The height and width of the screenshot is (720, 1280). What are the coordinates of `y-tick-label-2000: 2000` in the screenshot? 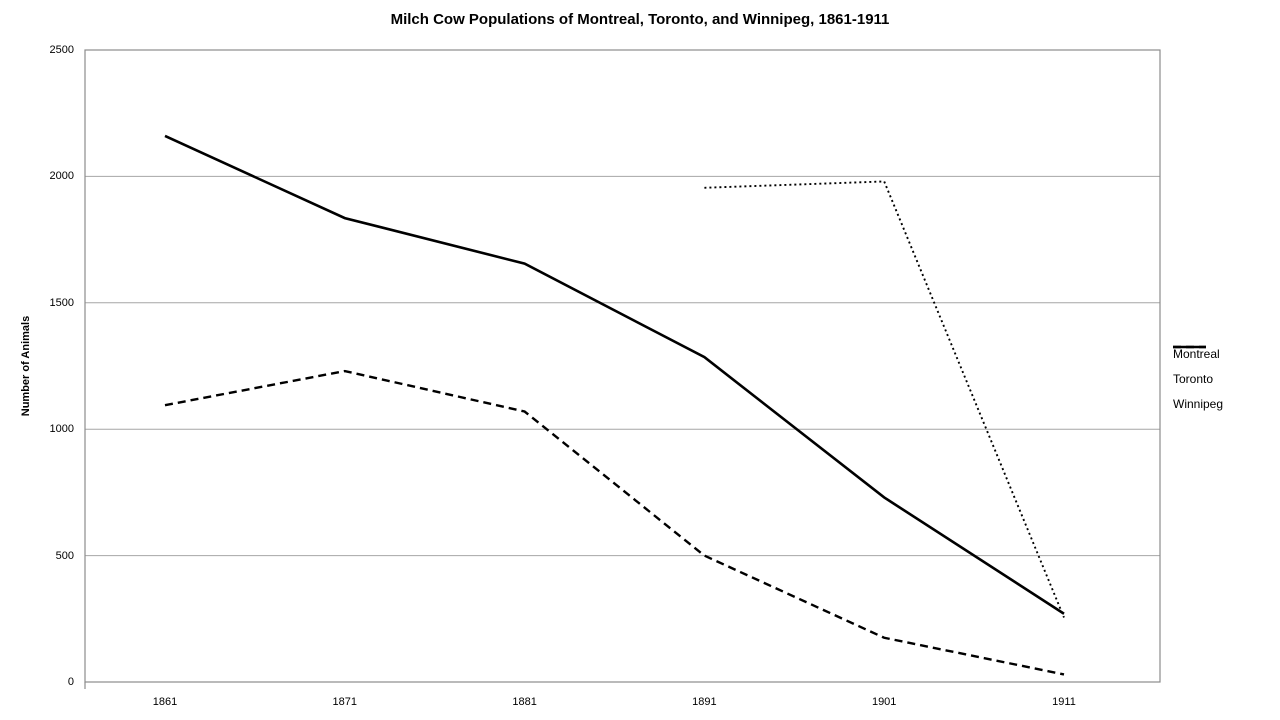 It's located at (61, 176).